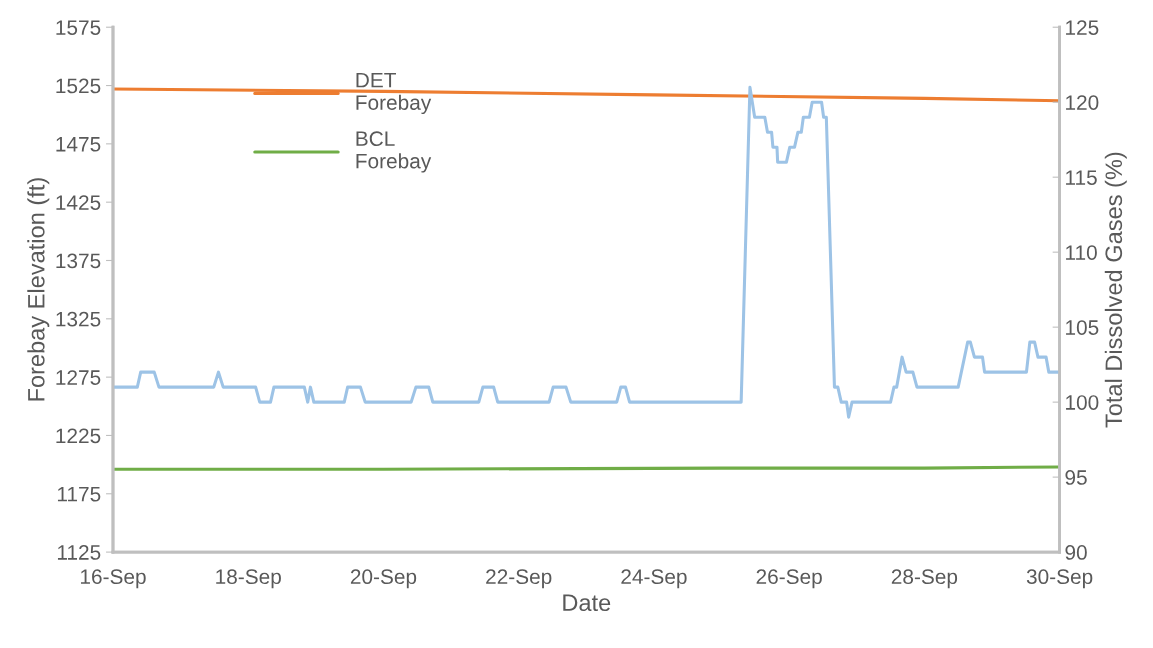 The height and width of the screenshot is (648, 1153). Describe the element at coordinates (587, 603) in the screenshot. I see `x-axis-title: Date` at that location.